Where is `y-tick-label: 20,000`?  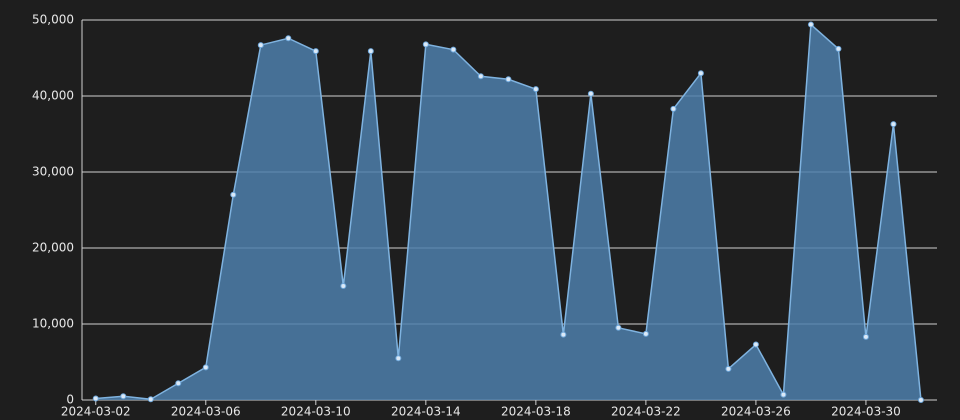
y-tick-label: 20,000 is located at coordinates (53, 248).